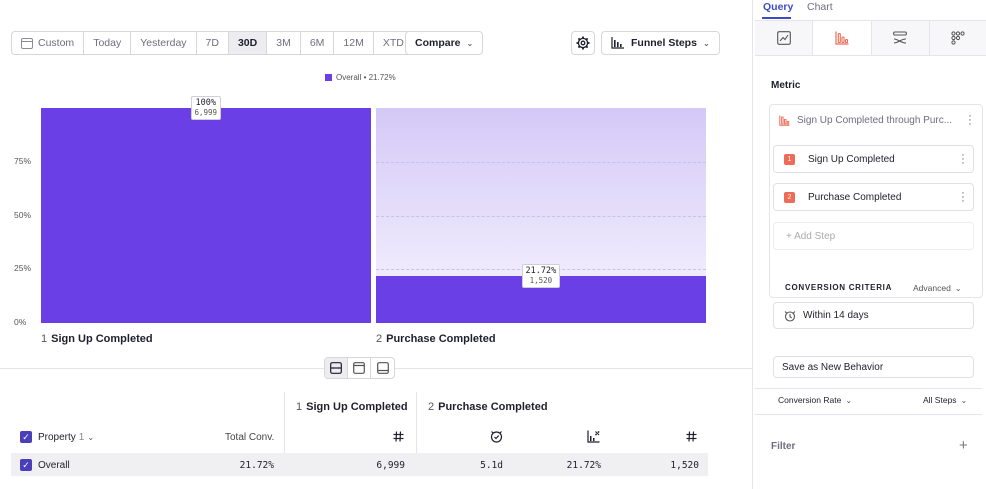 Image resolution: width=986 pixels, height=489 pixels. I want to click on funnel-step-2: 2 Purchase Completed · · ·, so click(873, 197).